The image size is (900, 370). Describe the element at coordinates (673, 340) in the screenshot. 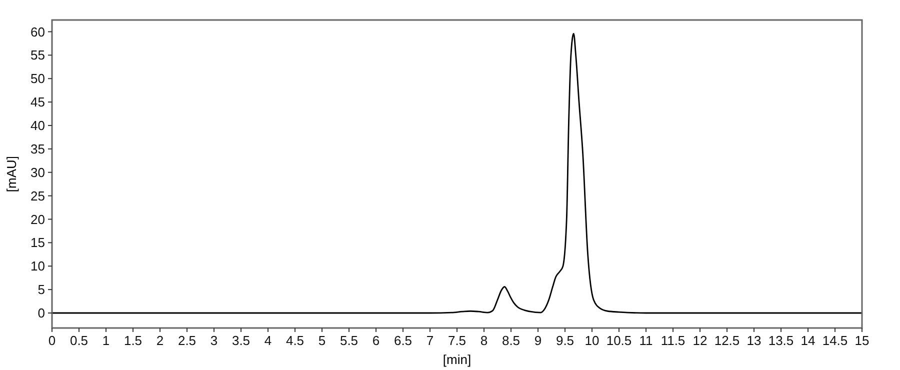

I see `x-tick-label: 11.5` at that location.